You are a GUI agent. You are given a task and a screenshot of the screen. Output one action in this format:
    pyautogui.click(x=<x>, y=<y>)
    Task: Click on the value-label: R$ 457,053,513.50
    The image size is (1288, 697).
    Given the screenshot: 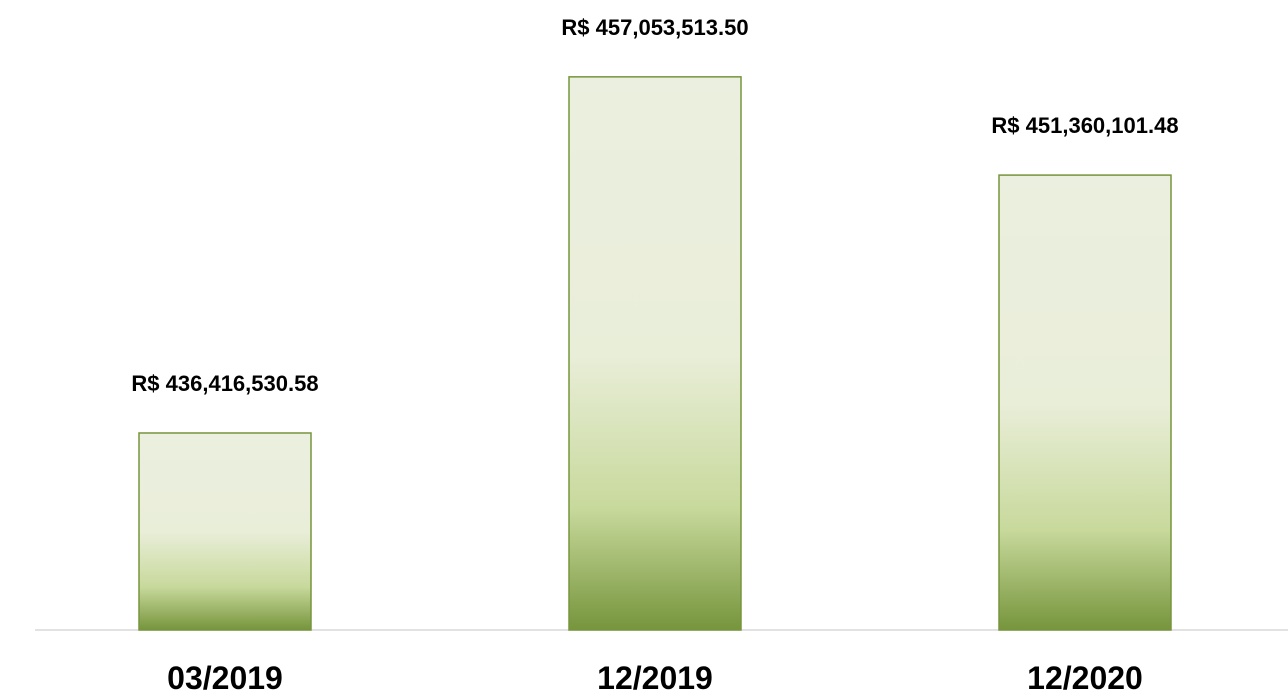 What is the action you would take?
    pyautogui.click(x=654, y=27)
    